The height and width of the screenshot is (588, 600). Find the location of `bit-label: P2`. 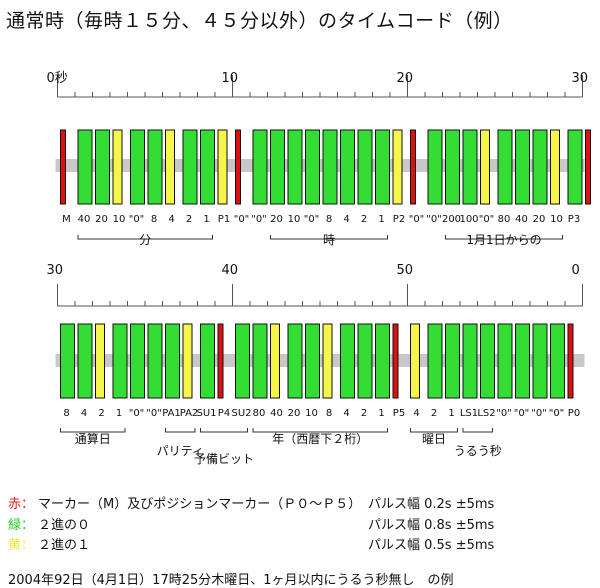

bit-label: P2 is located at coordinates (399, 219).